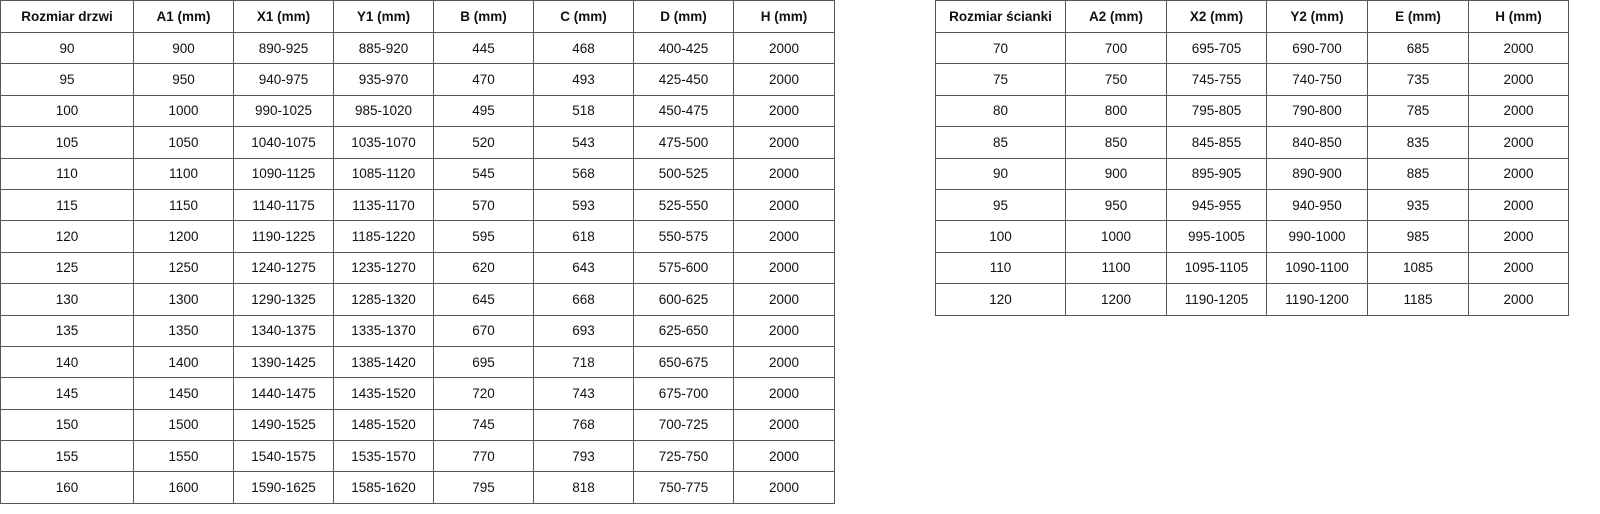 The image size is (1600, 514). What do you see at coordinates (1317, 299) in the screenshot?
I see `table-cell: 1190-1200` at bounding box center [1317, 299].